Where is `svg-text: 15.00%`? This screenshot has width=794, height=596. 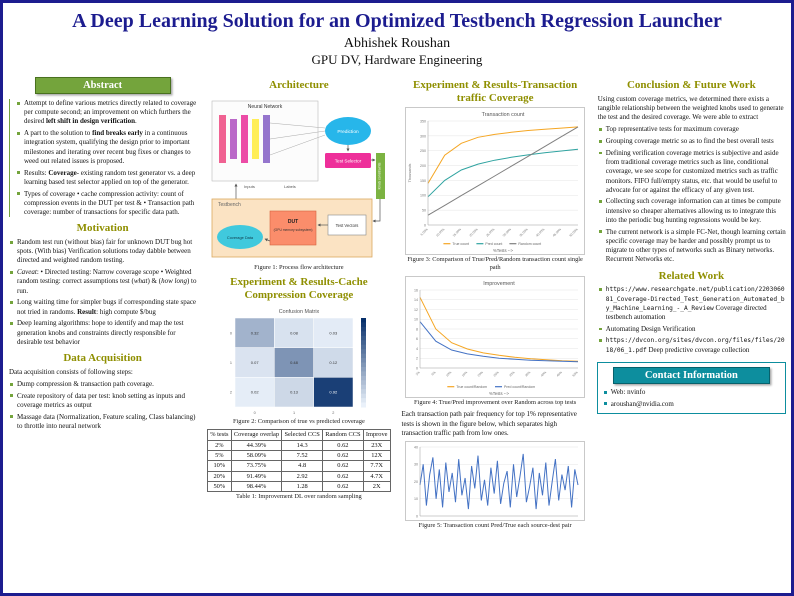 svg-text: 15.00% is located at coordinates (457, 232).